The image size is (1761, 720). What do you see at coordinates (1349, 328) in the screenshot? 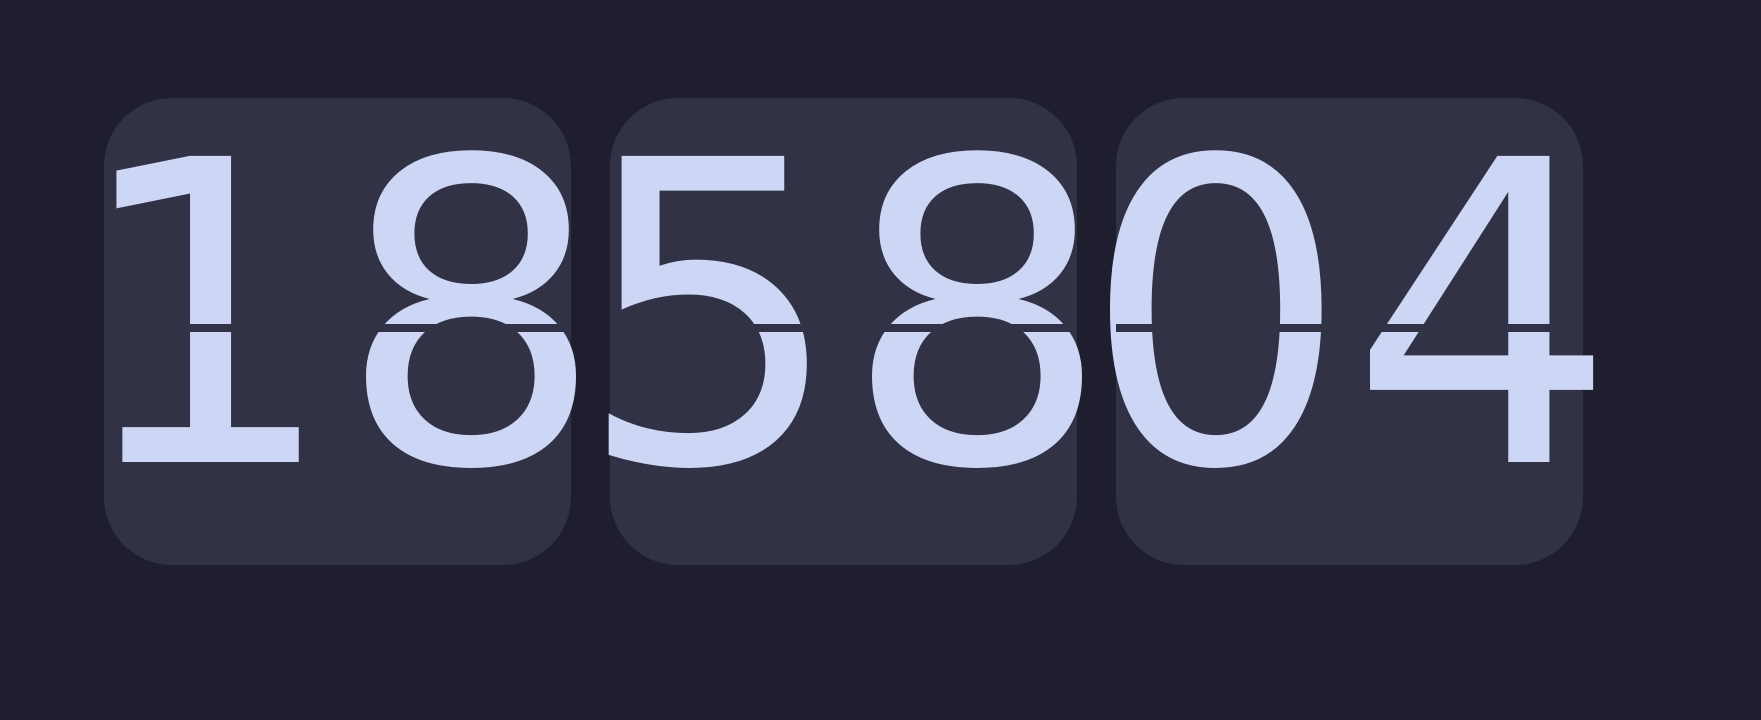
I see `seconds-split-line` at bounding box center [1349, 328].